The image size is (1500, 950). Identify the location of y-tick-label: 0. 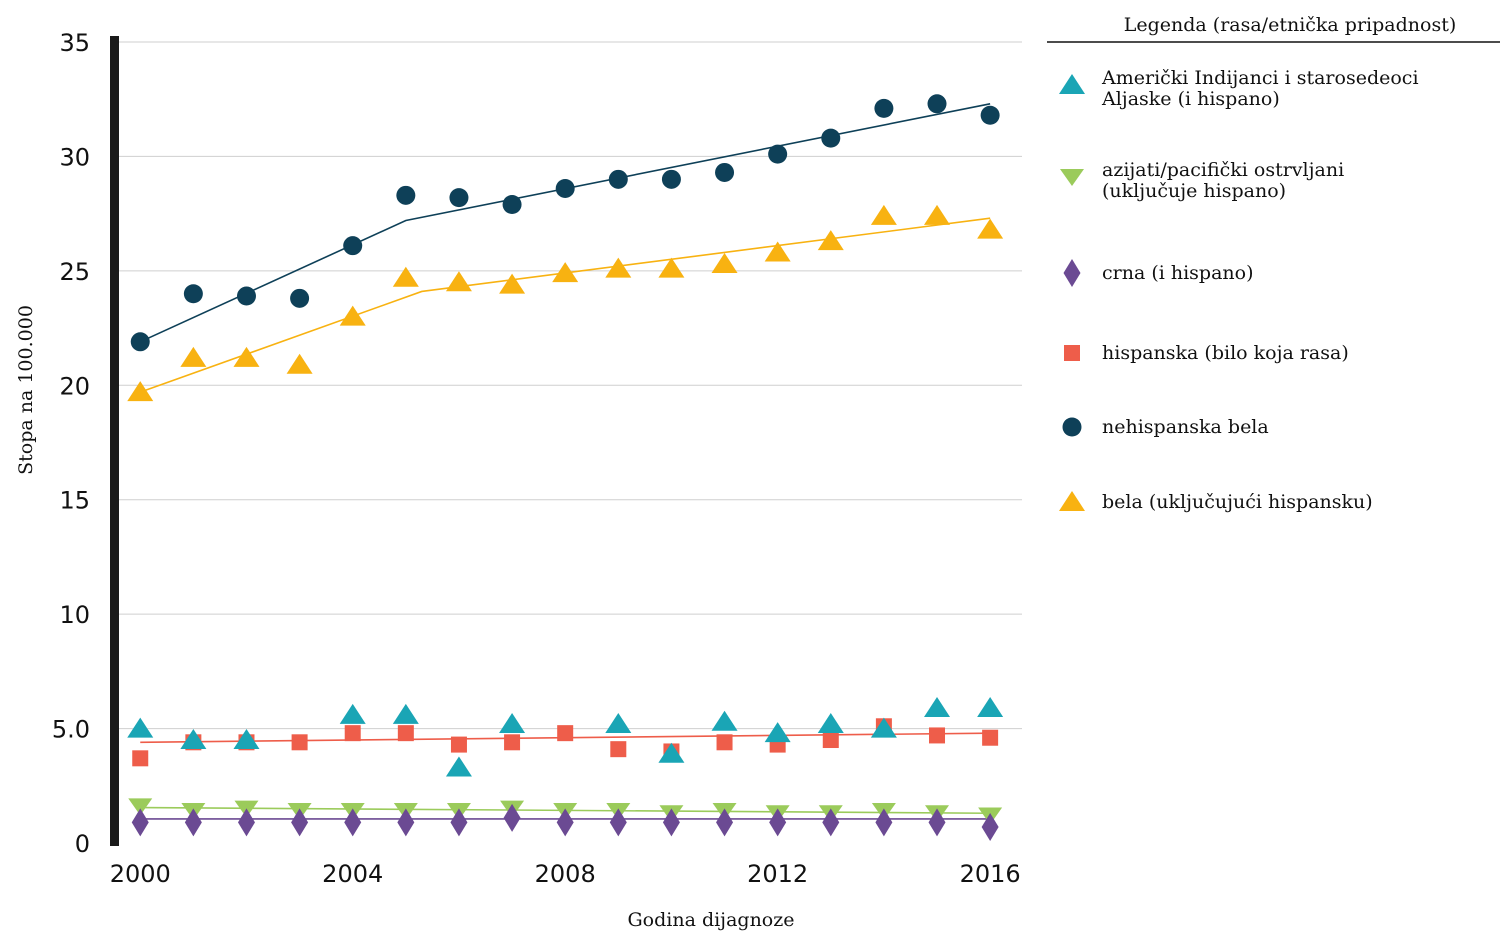
(82, 844).